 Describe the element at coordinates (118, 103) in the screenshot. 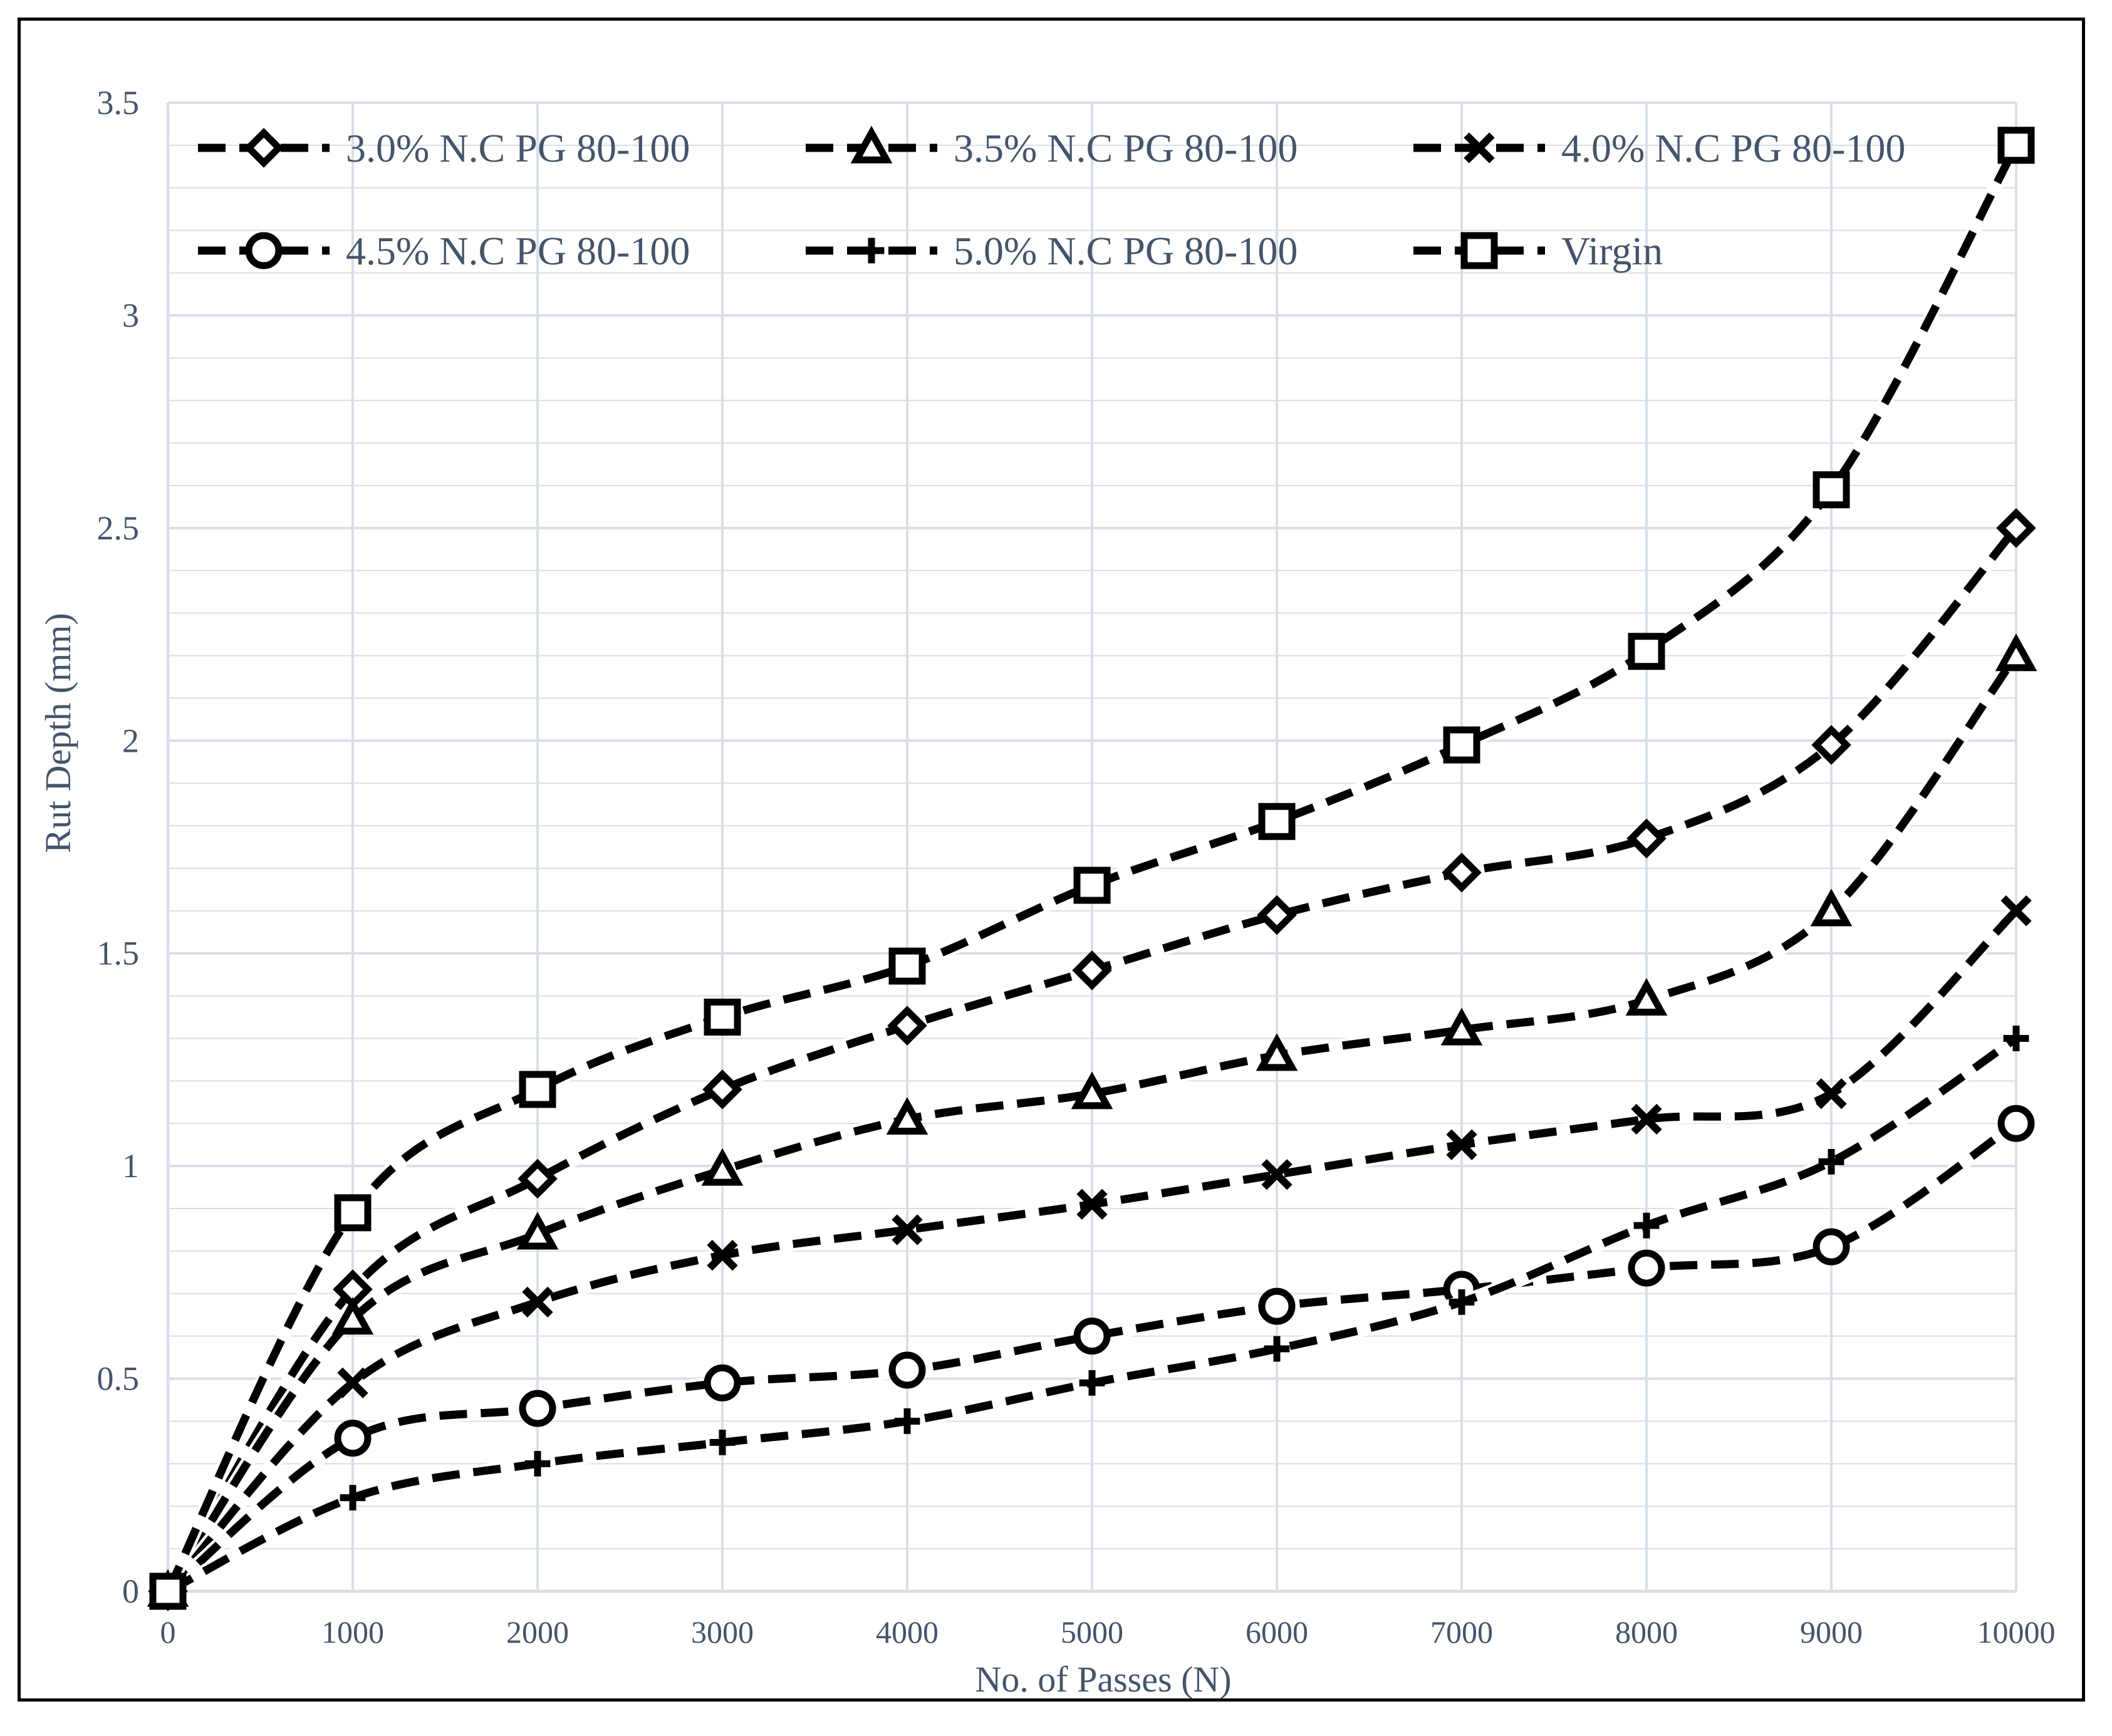

I see `y-tick-label: 3.5` at that location.